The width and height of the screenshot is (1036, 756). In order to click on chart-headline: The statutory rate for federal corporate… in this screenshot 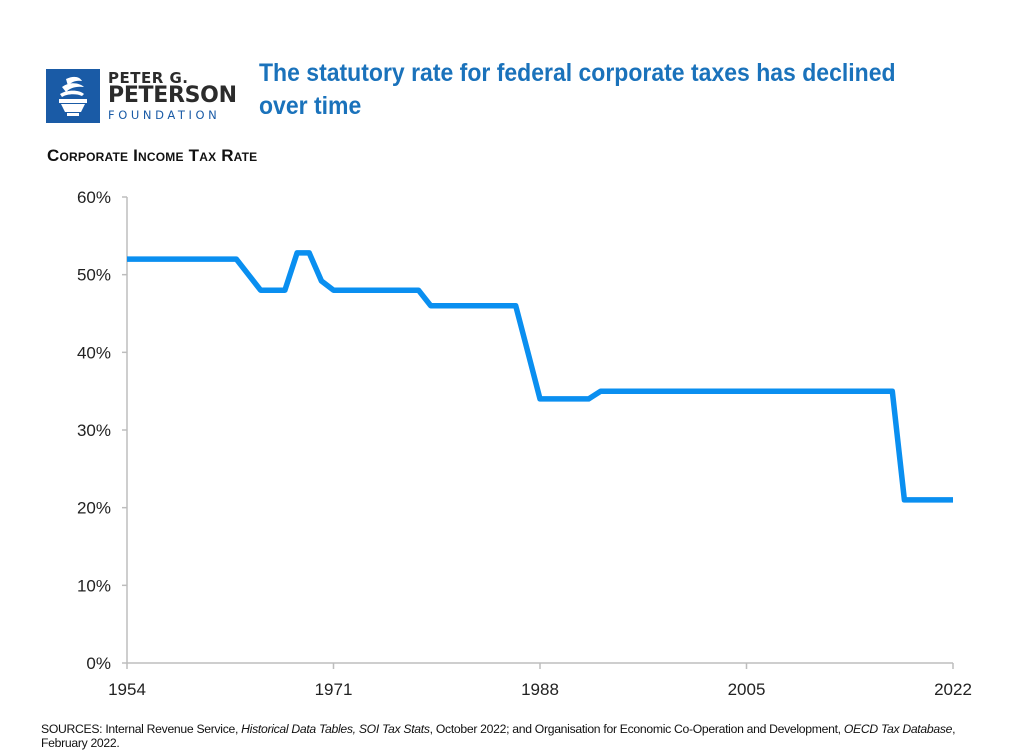, I will do `click(577, 89)`.